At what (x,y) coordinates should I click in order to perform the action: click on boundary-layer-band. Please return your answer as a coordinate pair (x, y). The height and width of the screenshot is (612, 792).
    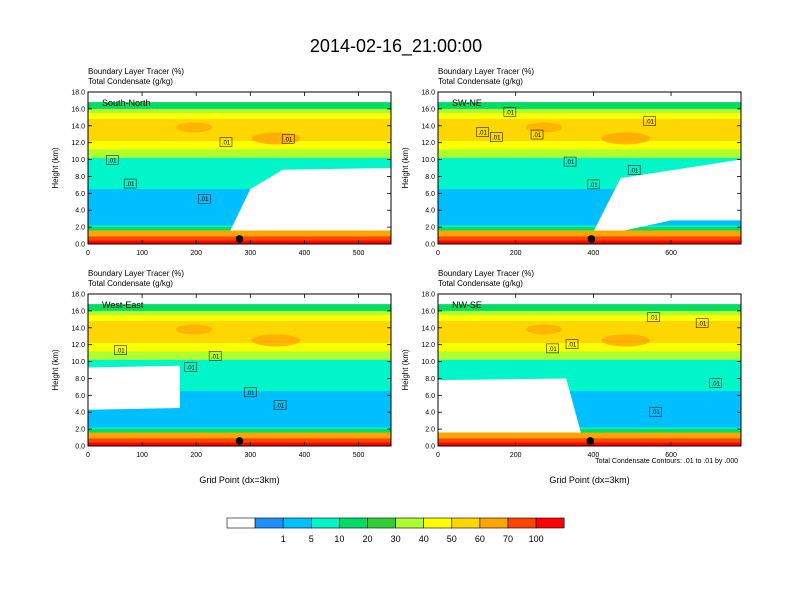
    Looking at the image, I should click on (589, 242).